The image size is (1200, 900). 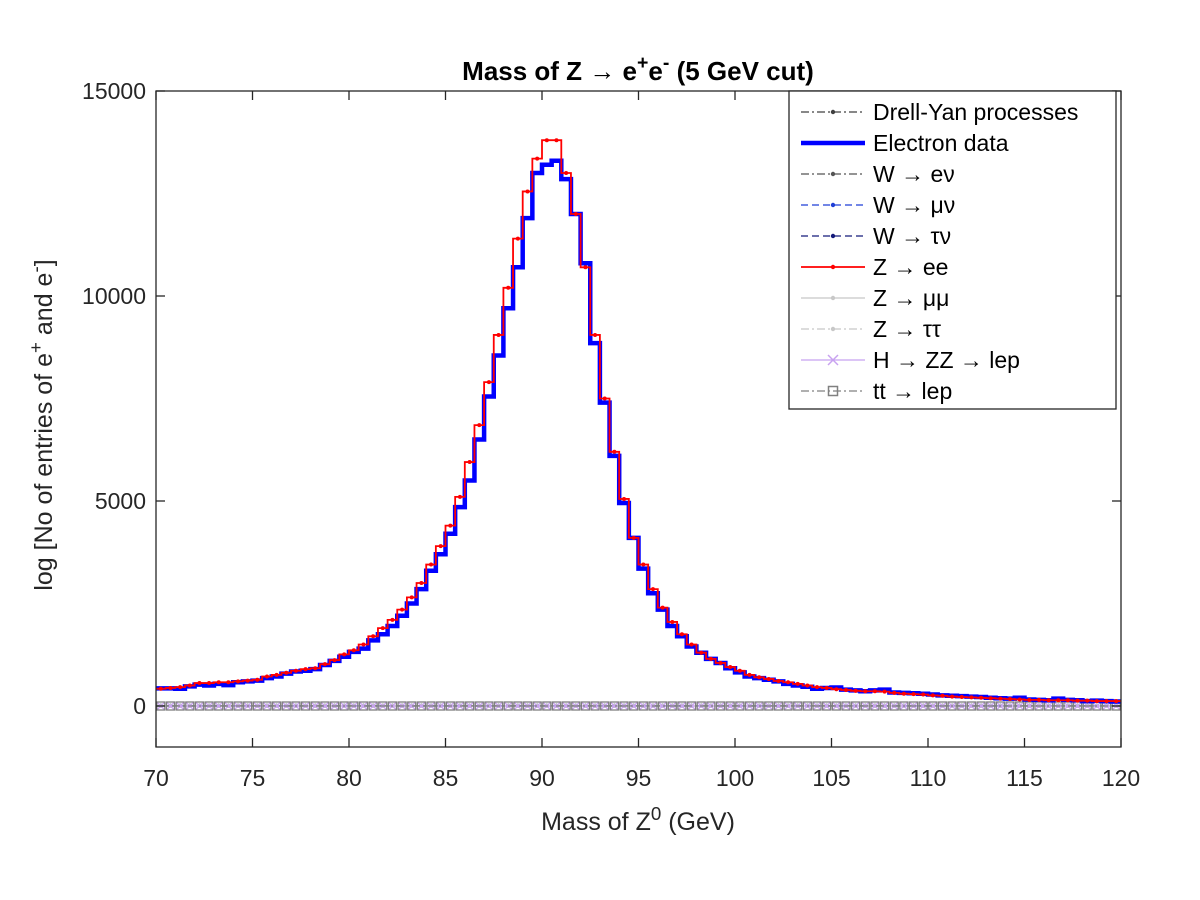 I want to click on legend-item: Z → ee, so click(x=874, y=267).